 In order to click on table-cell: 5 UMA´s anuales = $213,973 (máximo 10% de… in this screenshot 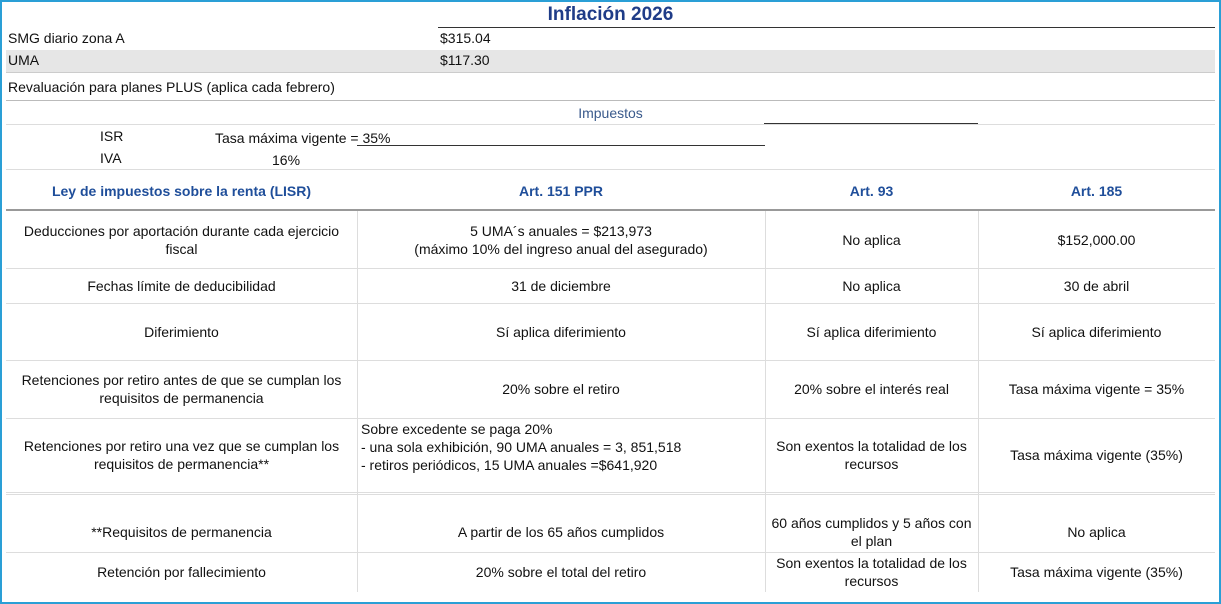, I will do `click(561, 239)`.